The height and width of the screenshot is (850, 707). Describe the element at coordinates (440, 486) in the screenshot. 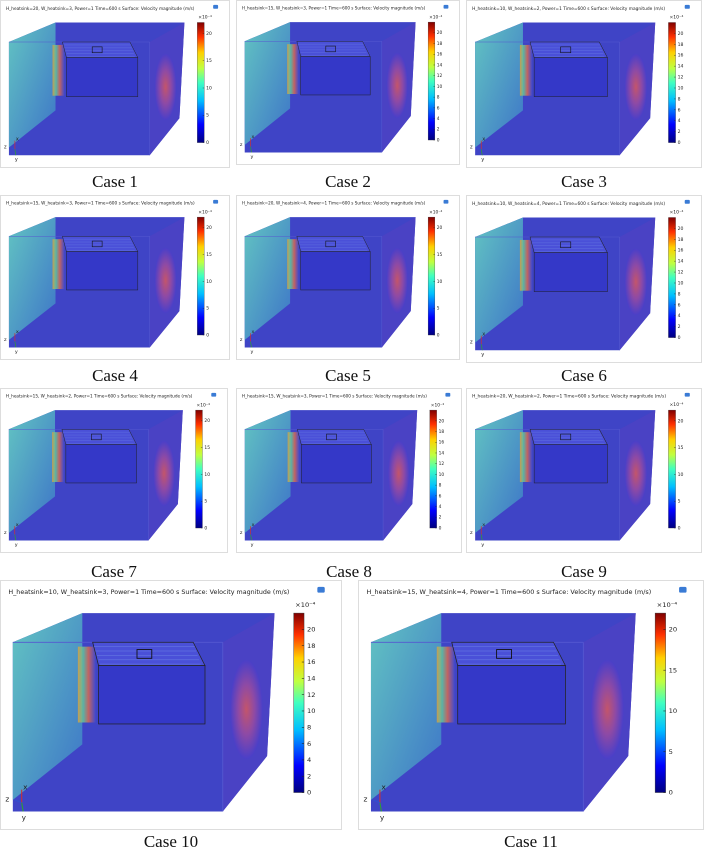

I see `colorbar-tick-label: 8` at that location.